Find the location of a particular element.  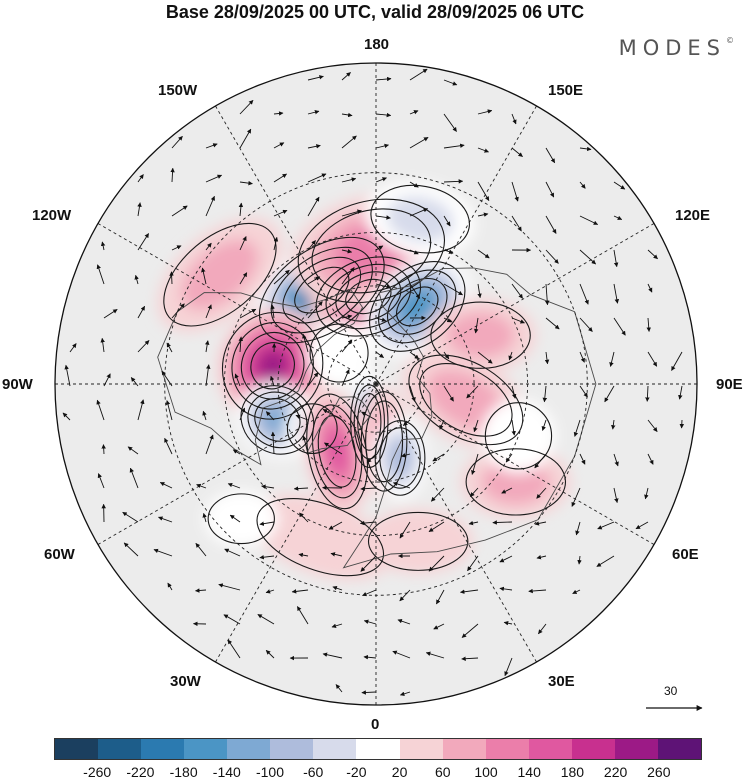

contour-pos-atlantic is located at coordinates (320, 537).